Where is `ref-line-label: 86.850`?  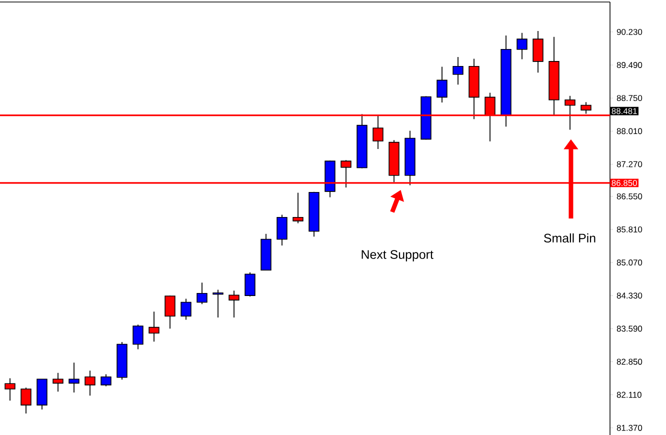 ref-line-label: 86.850 is located at coordinates (624, 183).